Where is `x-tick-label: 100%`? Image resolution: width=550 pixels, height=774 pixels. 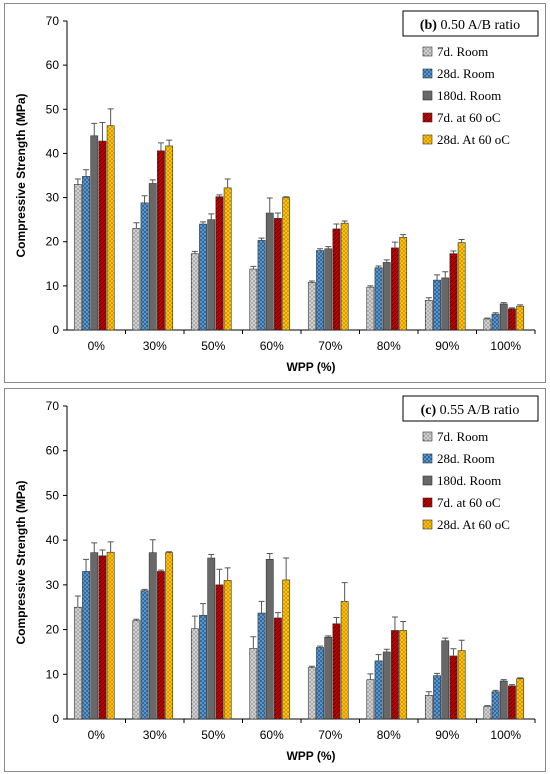 x-tick-label: 100% is located at coordinates (505, 735).